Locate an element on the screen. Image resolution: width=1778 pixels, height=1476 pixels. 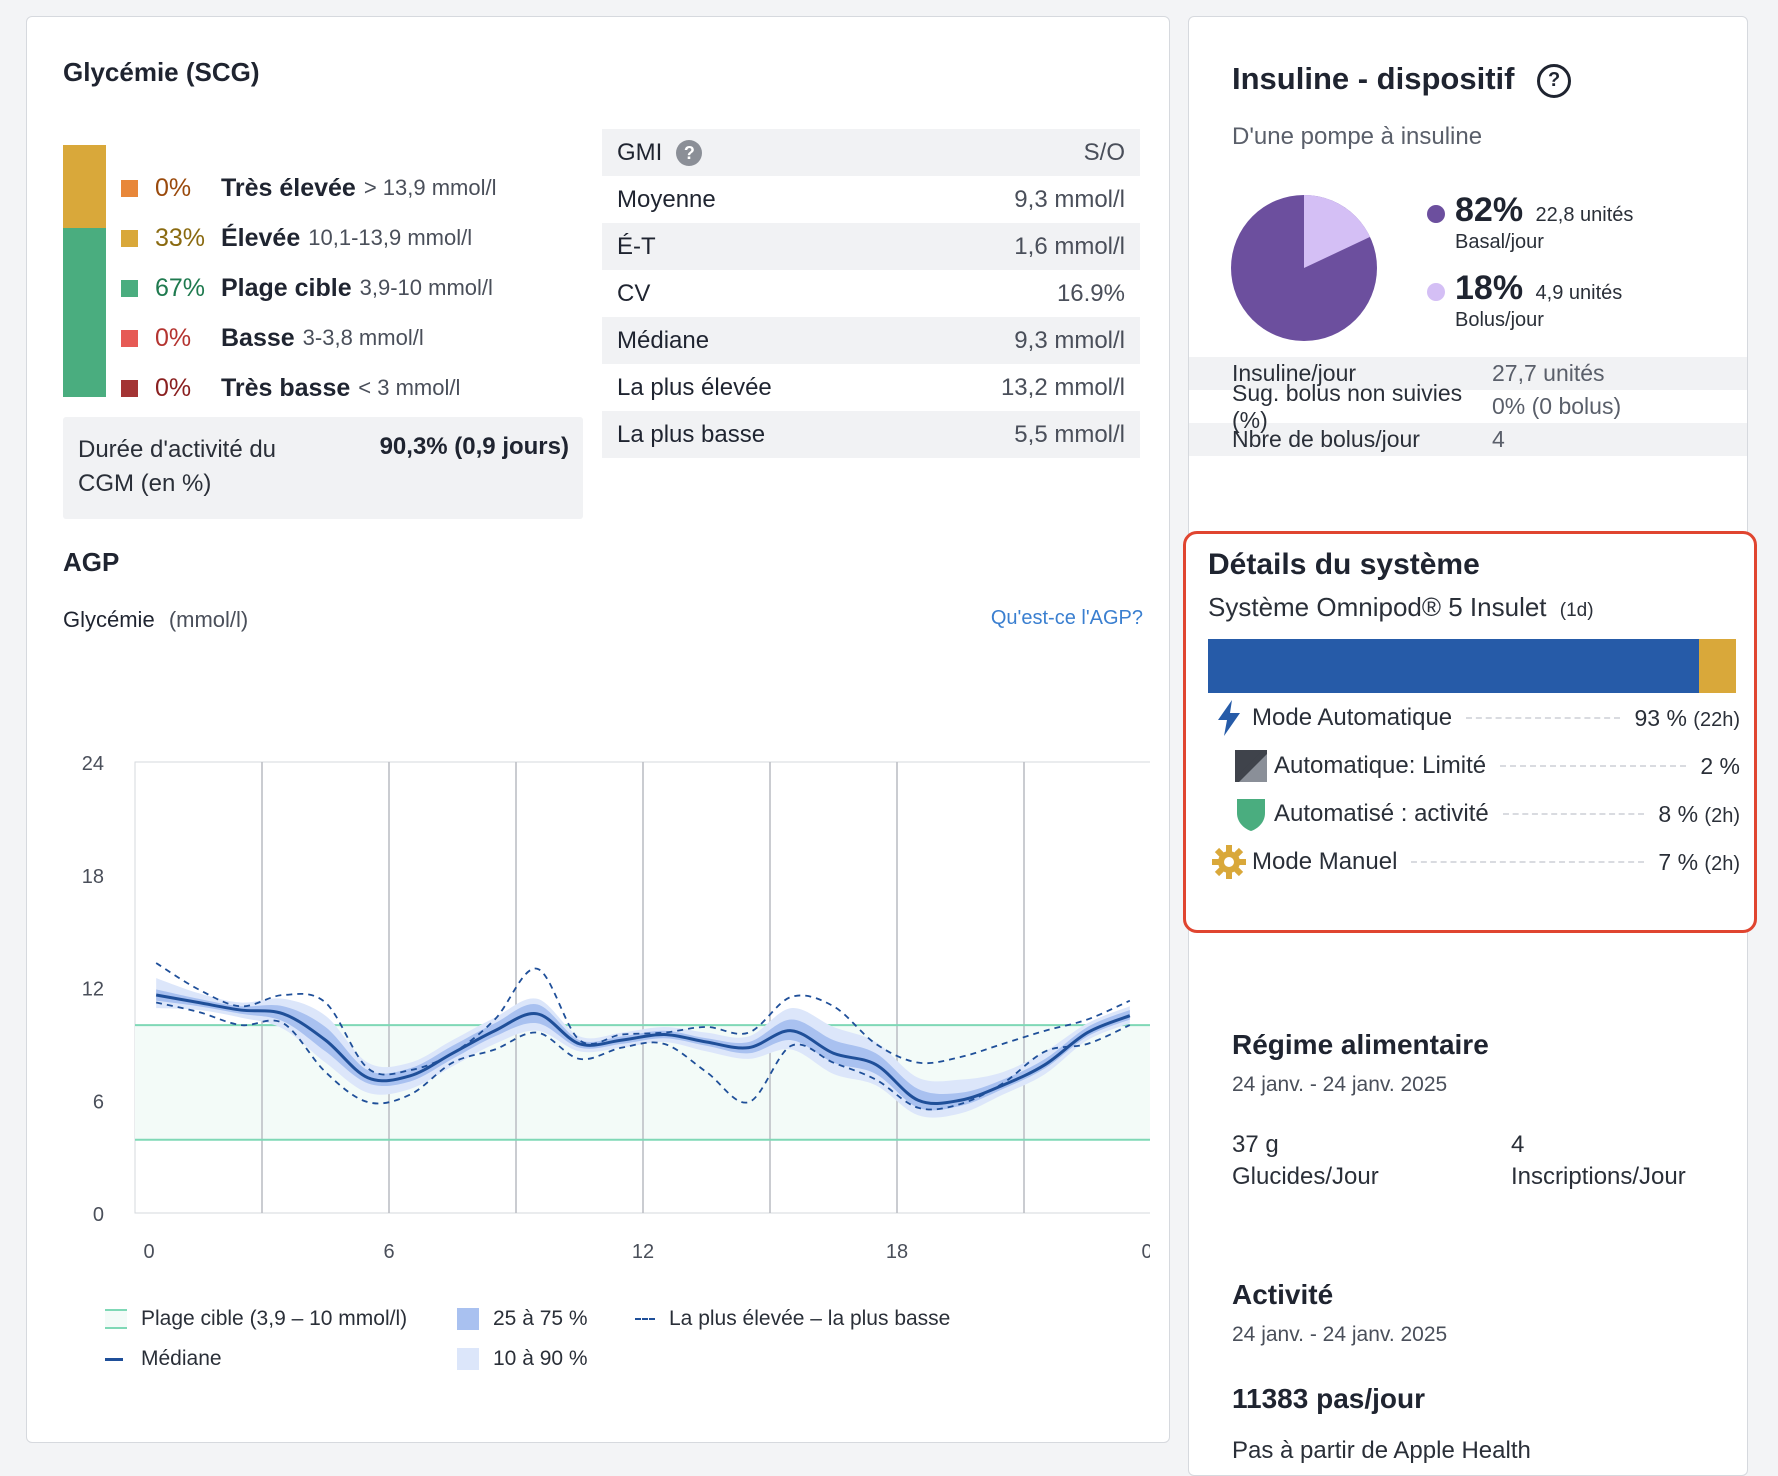
legend-target-label: Plage cible (3,9 – 10 mmol/l) is located at coordinates (274, 1318).